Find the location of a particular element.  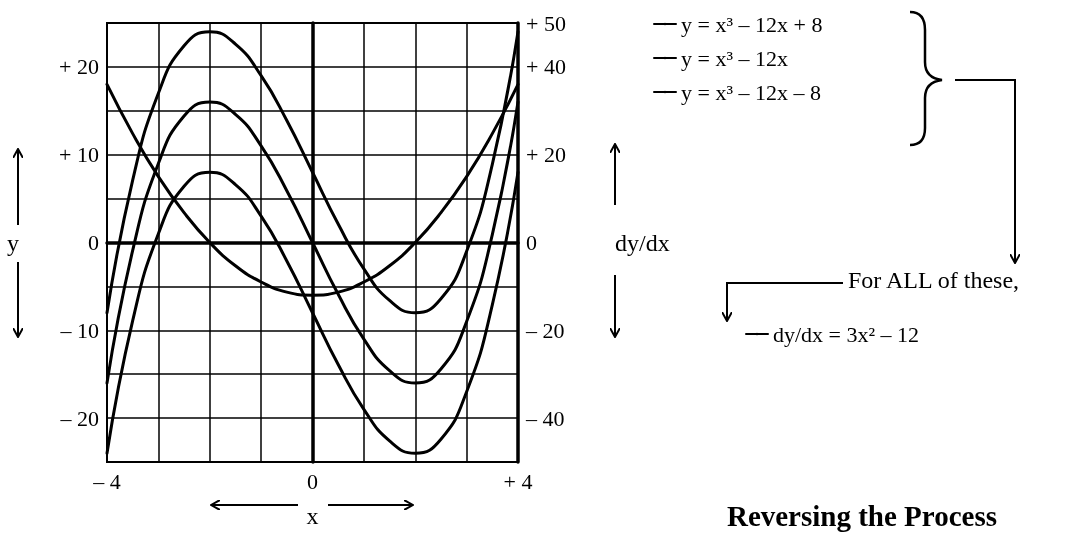

y-tick-label: – 20 is located at coordinates (79, 418).